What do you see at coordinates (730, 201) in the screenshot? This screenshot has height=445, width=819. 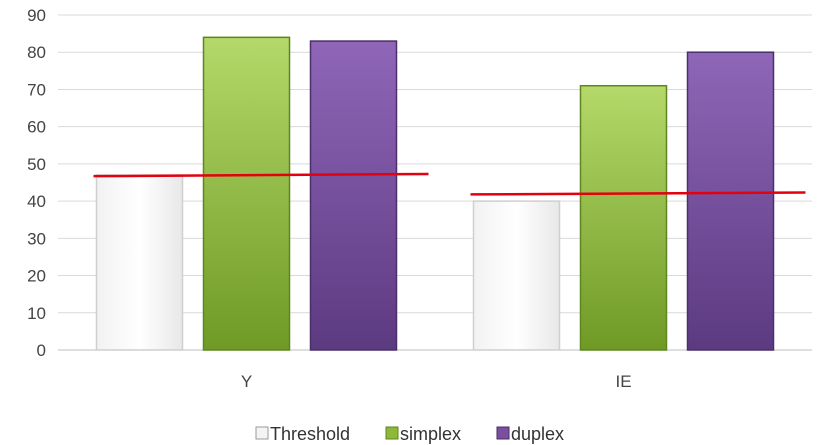 I see `bar-duplex-ie` at bounding box center [730, 201].